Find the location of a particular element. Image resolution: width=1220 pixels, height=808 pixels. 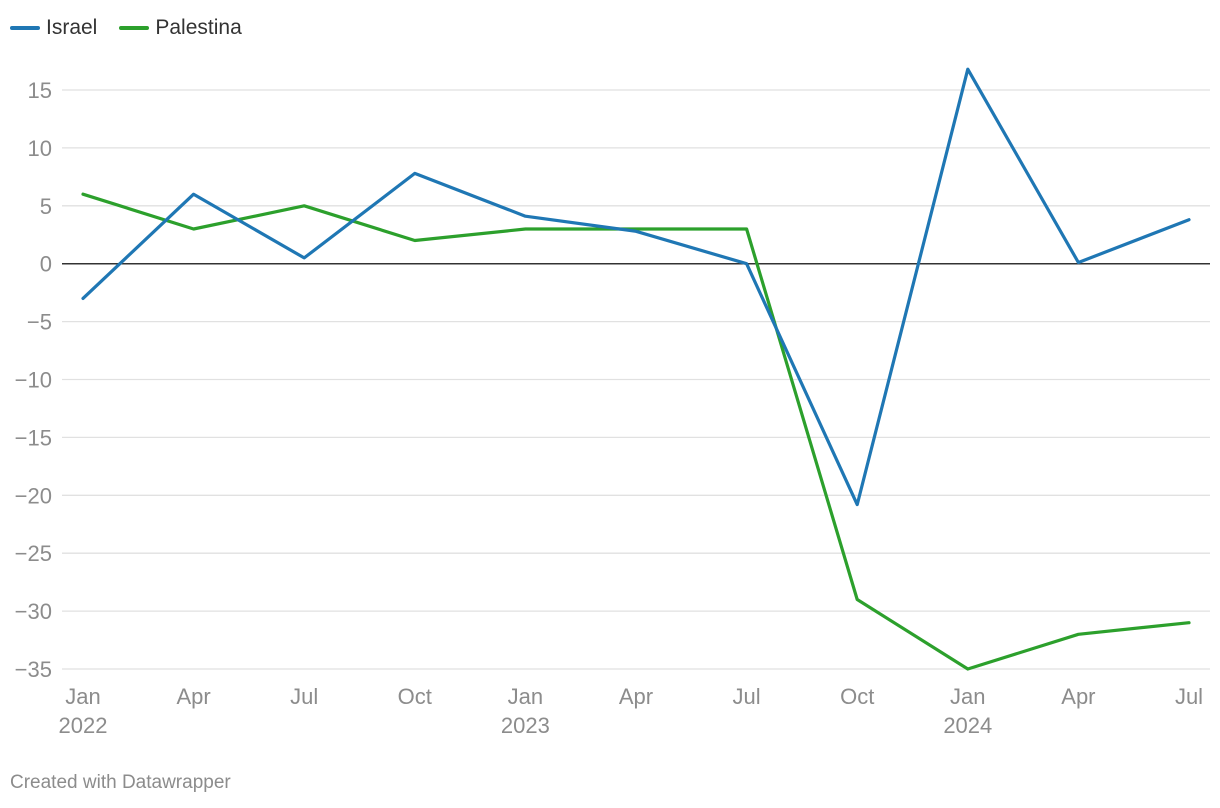

legend-label-israel: Israel is located at coordinates (72, 27).